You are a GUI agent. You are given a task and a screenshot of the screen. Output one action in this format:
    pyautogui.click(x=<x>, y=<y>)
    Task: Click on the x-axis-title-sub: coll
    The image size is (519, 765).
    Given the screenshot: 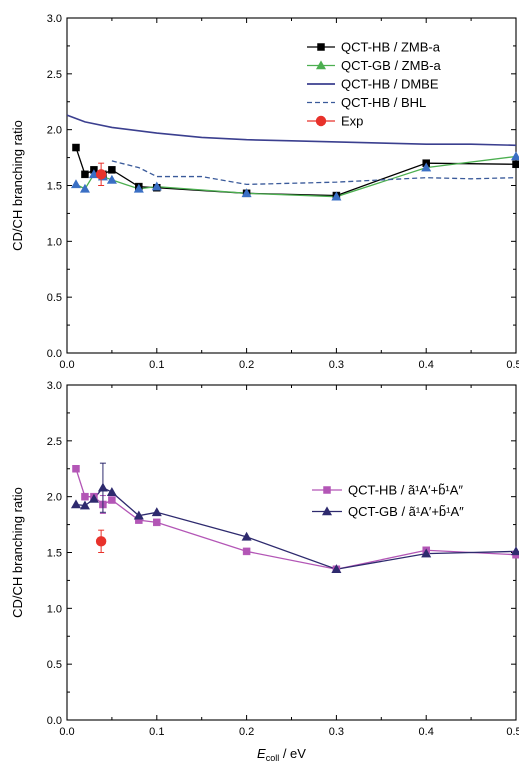 What is the action you would take?
    pyautogui.click(x=273, y=758)
    